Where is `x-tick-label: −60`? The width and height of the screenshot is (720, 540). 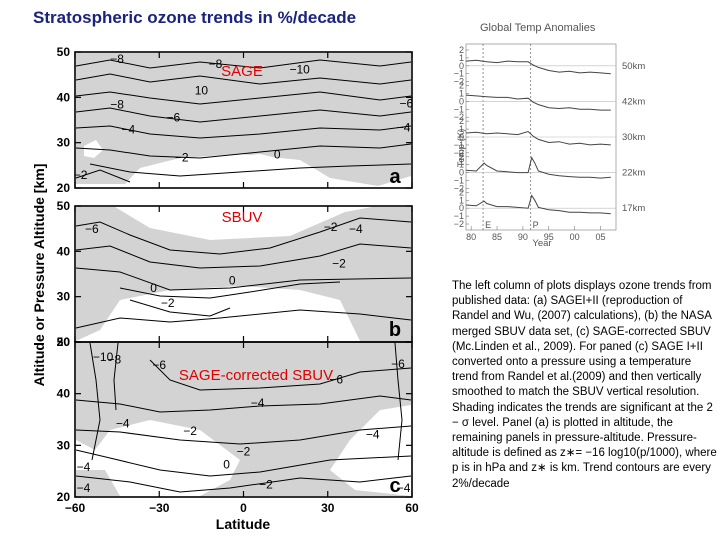
x-tick-label: −60 is located at coordinates (75, 508).